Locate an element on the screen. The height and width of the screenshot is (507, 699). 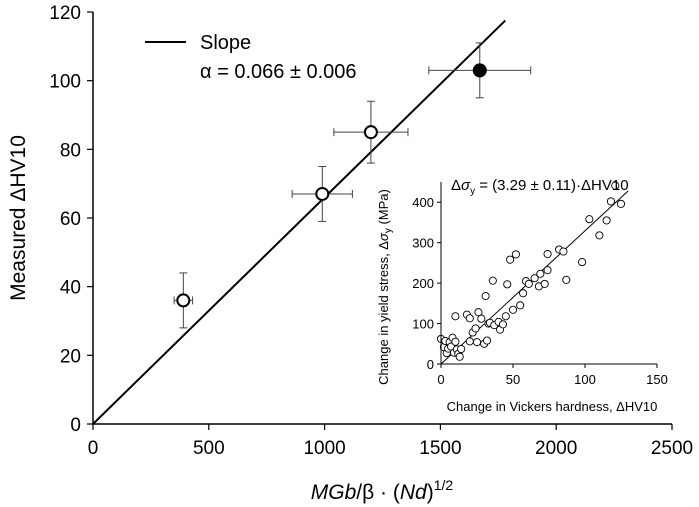
main-y-tick-label: 120 is located at coordinates (65, 13).